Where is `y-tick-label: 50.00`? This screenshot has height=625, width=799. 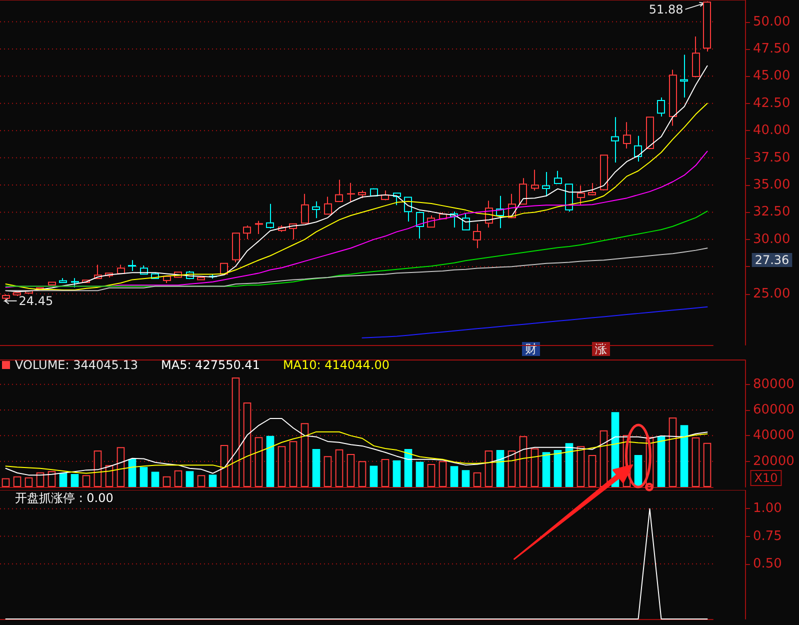 y-tick-label: 50.00 is located at coordinates (771, 22).